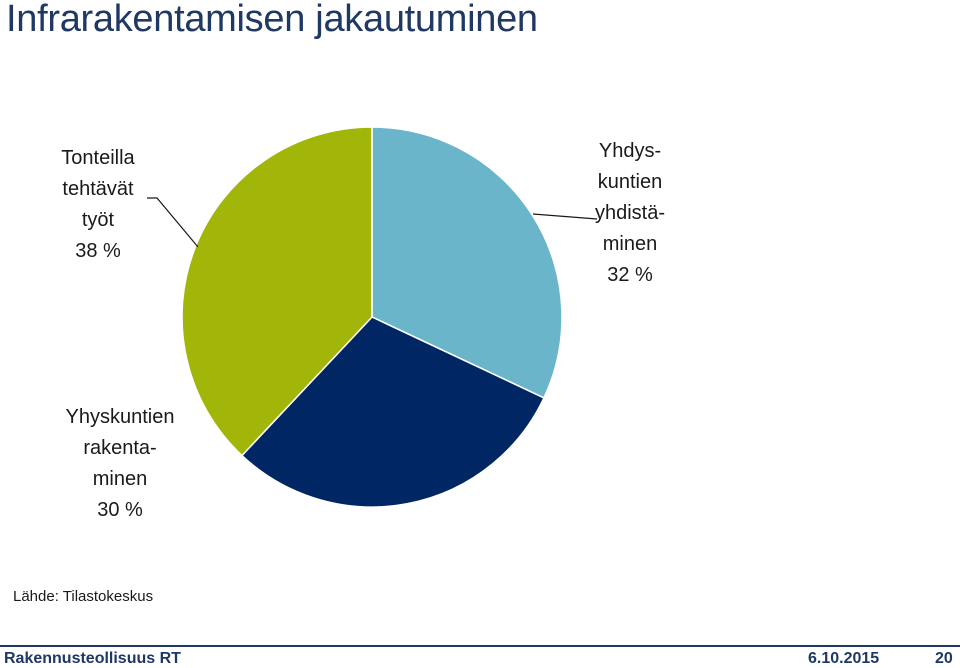 This screenshot has height=668, width=960. Describe the element at coordinates (92, 658) in the screenshot. I see `footer-company: Rakennusteollisuus RT` at that location.